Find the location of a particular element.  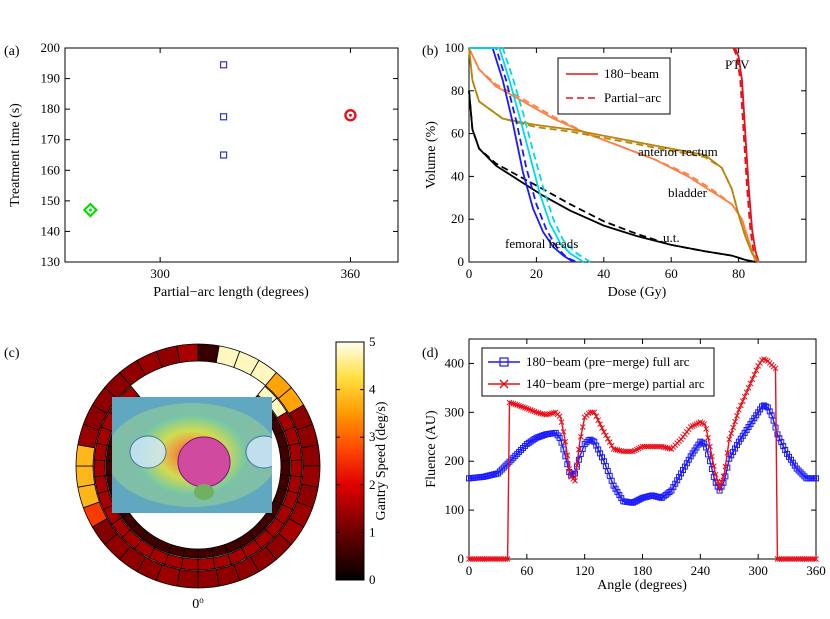

panel-d-3-ytick-label: 300 is located at coordinates (455, 411).